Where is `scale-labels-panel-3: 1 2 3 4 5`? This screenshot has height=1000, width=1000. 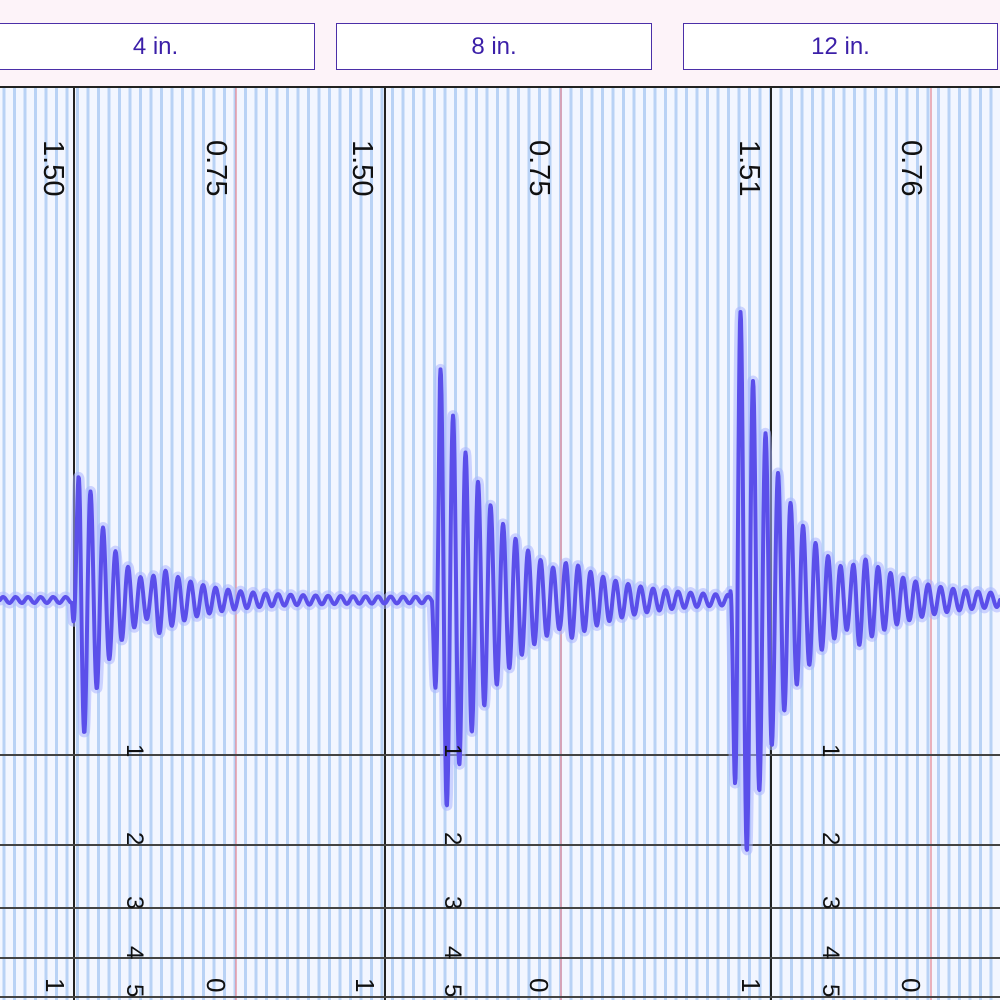
scale-labels-panel-3: 1 2 3 4 5 is located at coordinates (830, 870).